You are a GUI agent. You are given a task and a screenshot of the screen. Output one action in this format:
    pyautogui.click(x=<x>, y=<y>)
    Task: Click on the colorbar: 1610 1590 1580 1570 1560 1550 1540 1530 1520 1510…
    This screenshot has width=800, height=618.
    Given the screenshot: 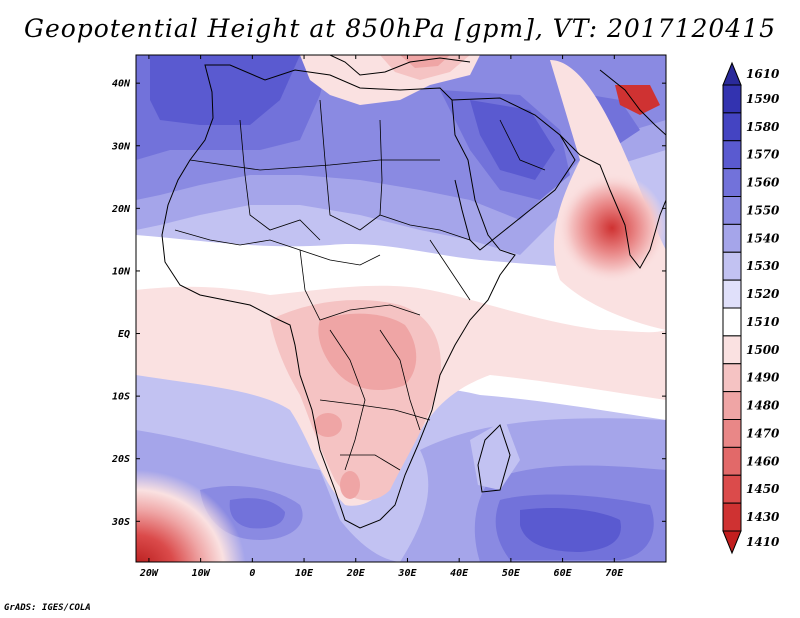 What is the action you would take?
    pyautogui.click(x=751, y=308)
    